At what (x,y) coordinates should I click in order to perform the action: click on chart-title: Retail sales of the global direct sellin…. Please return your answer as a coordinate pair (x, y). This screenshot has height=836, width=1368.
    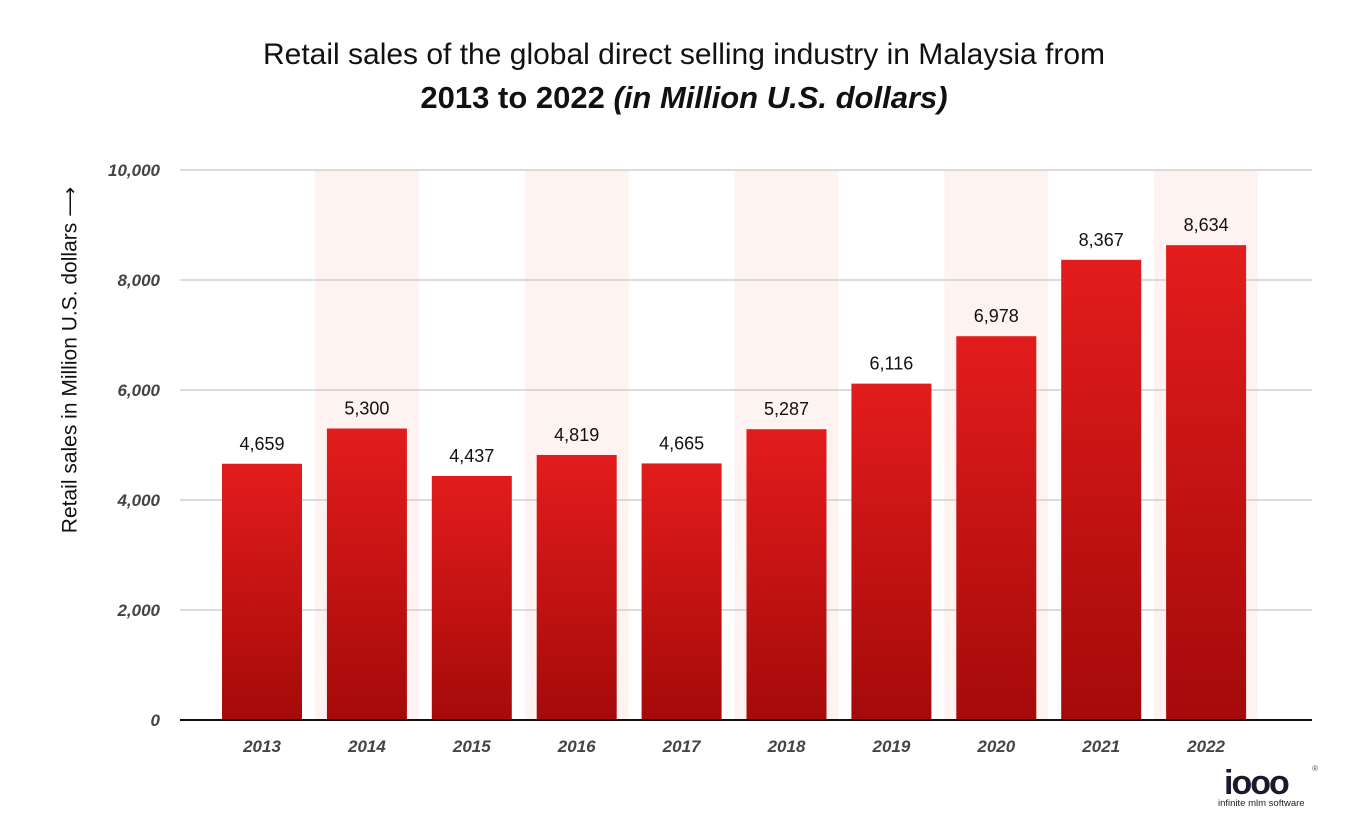
    Looking at the image, I should click on (684, 54).